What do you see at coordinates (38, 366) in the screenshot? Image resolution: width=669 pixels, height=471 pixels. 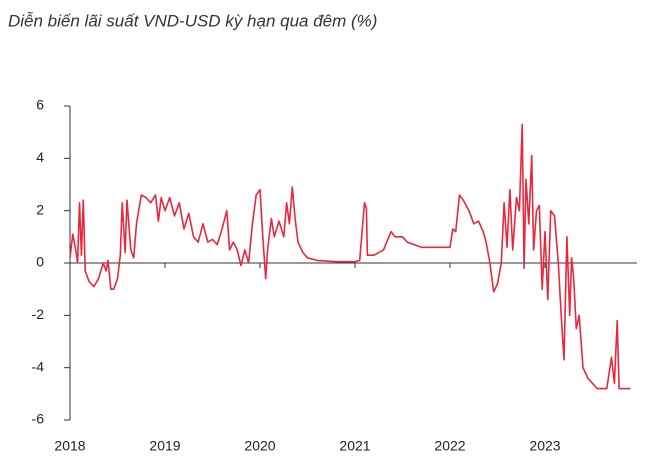 I see `y-tick-label: -4` at bounding box center [38, 366].